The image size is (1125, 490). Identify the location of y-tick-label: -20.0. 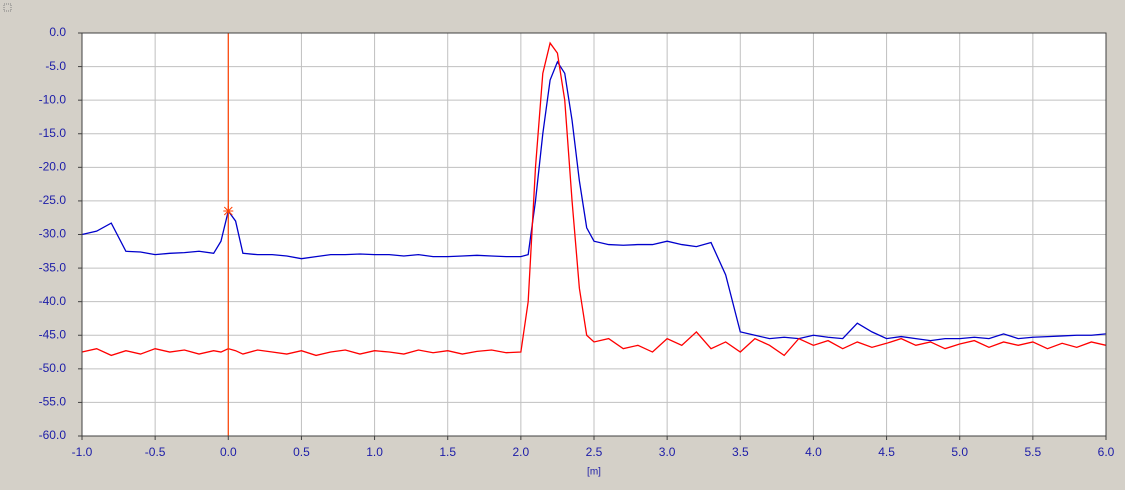
(53, 167).